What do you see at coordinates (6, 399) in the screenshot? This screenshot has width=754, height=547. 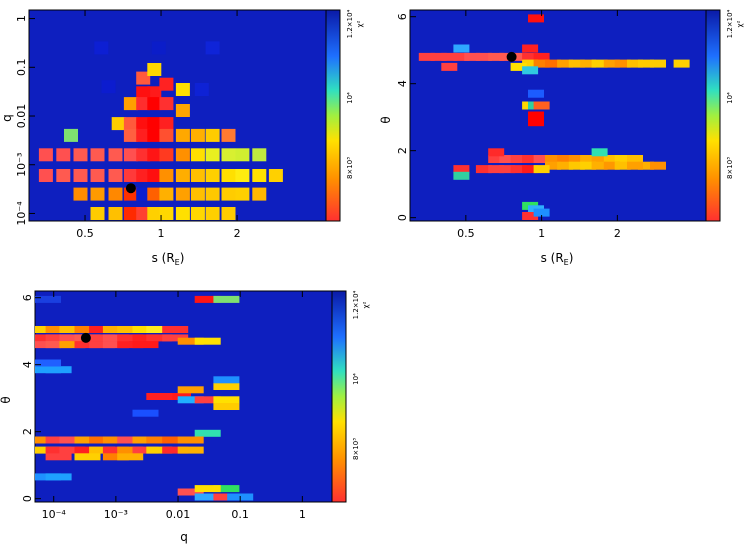 I see `panel-3-y-axis-label: θ` at bounding box center [6, 399].